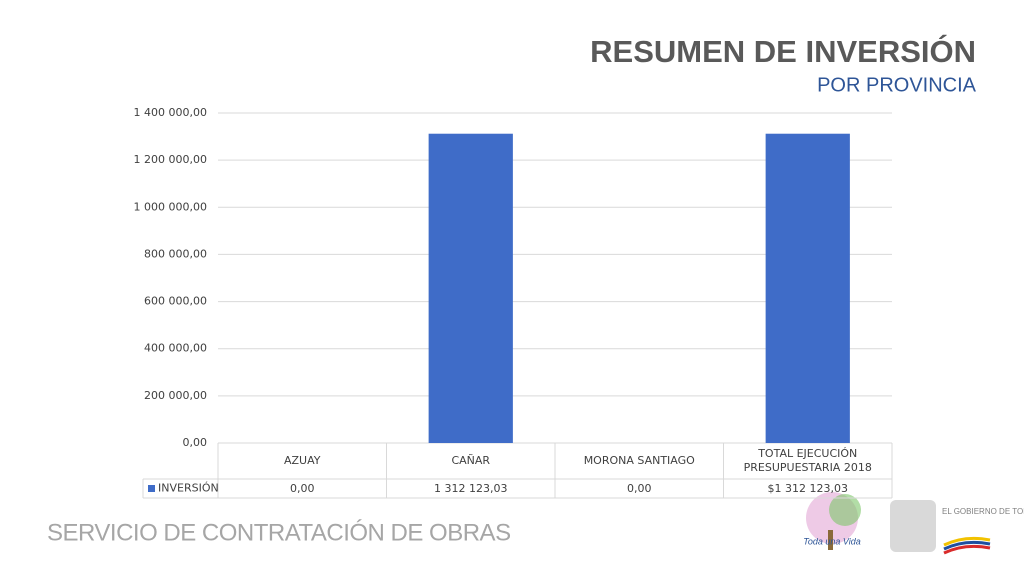 The height and width of the screenshot is (581, 1024). What do you see at coordinates (897, 85) in the screenshot?
I see `slide-subtitle: POR PROVINCIA` at bounding box center [897, 85].